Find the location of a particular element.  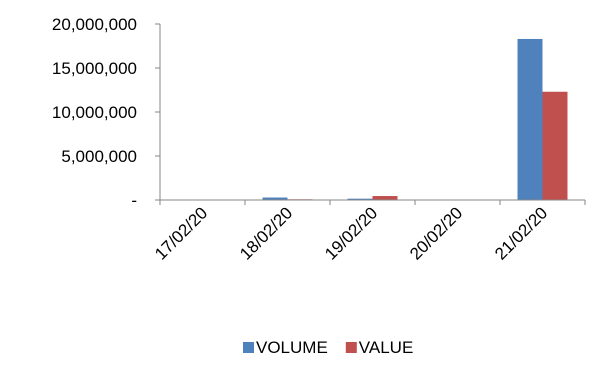

y-tick-label: 15,000,000 is located at coordinates (94, 68).